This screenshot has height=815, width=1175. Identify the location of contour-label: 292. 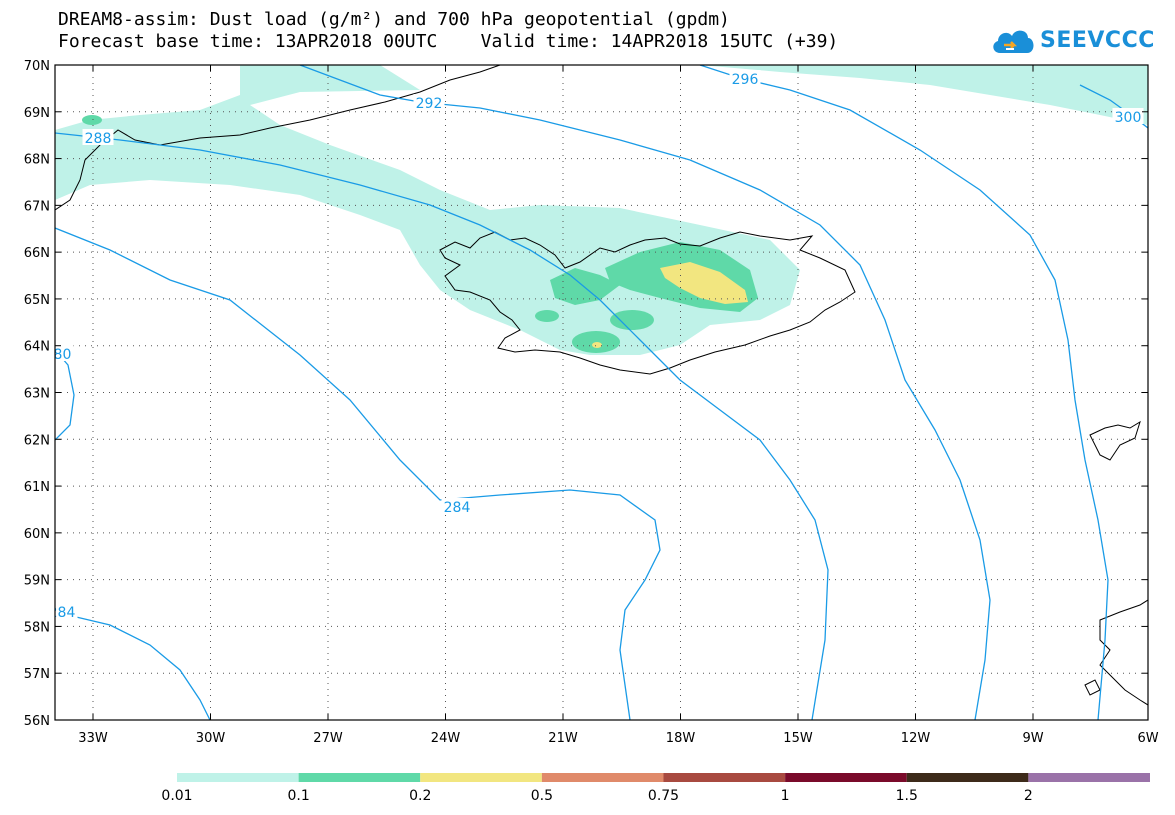
(429, 104).